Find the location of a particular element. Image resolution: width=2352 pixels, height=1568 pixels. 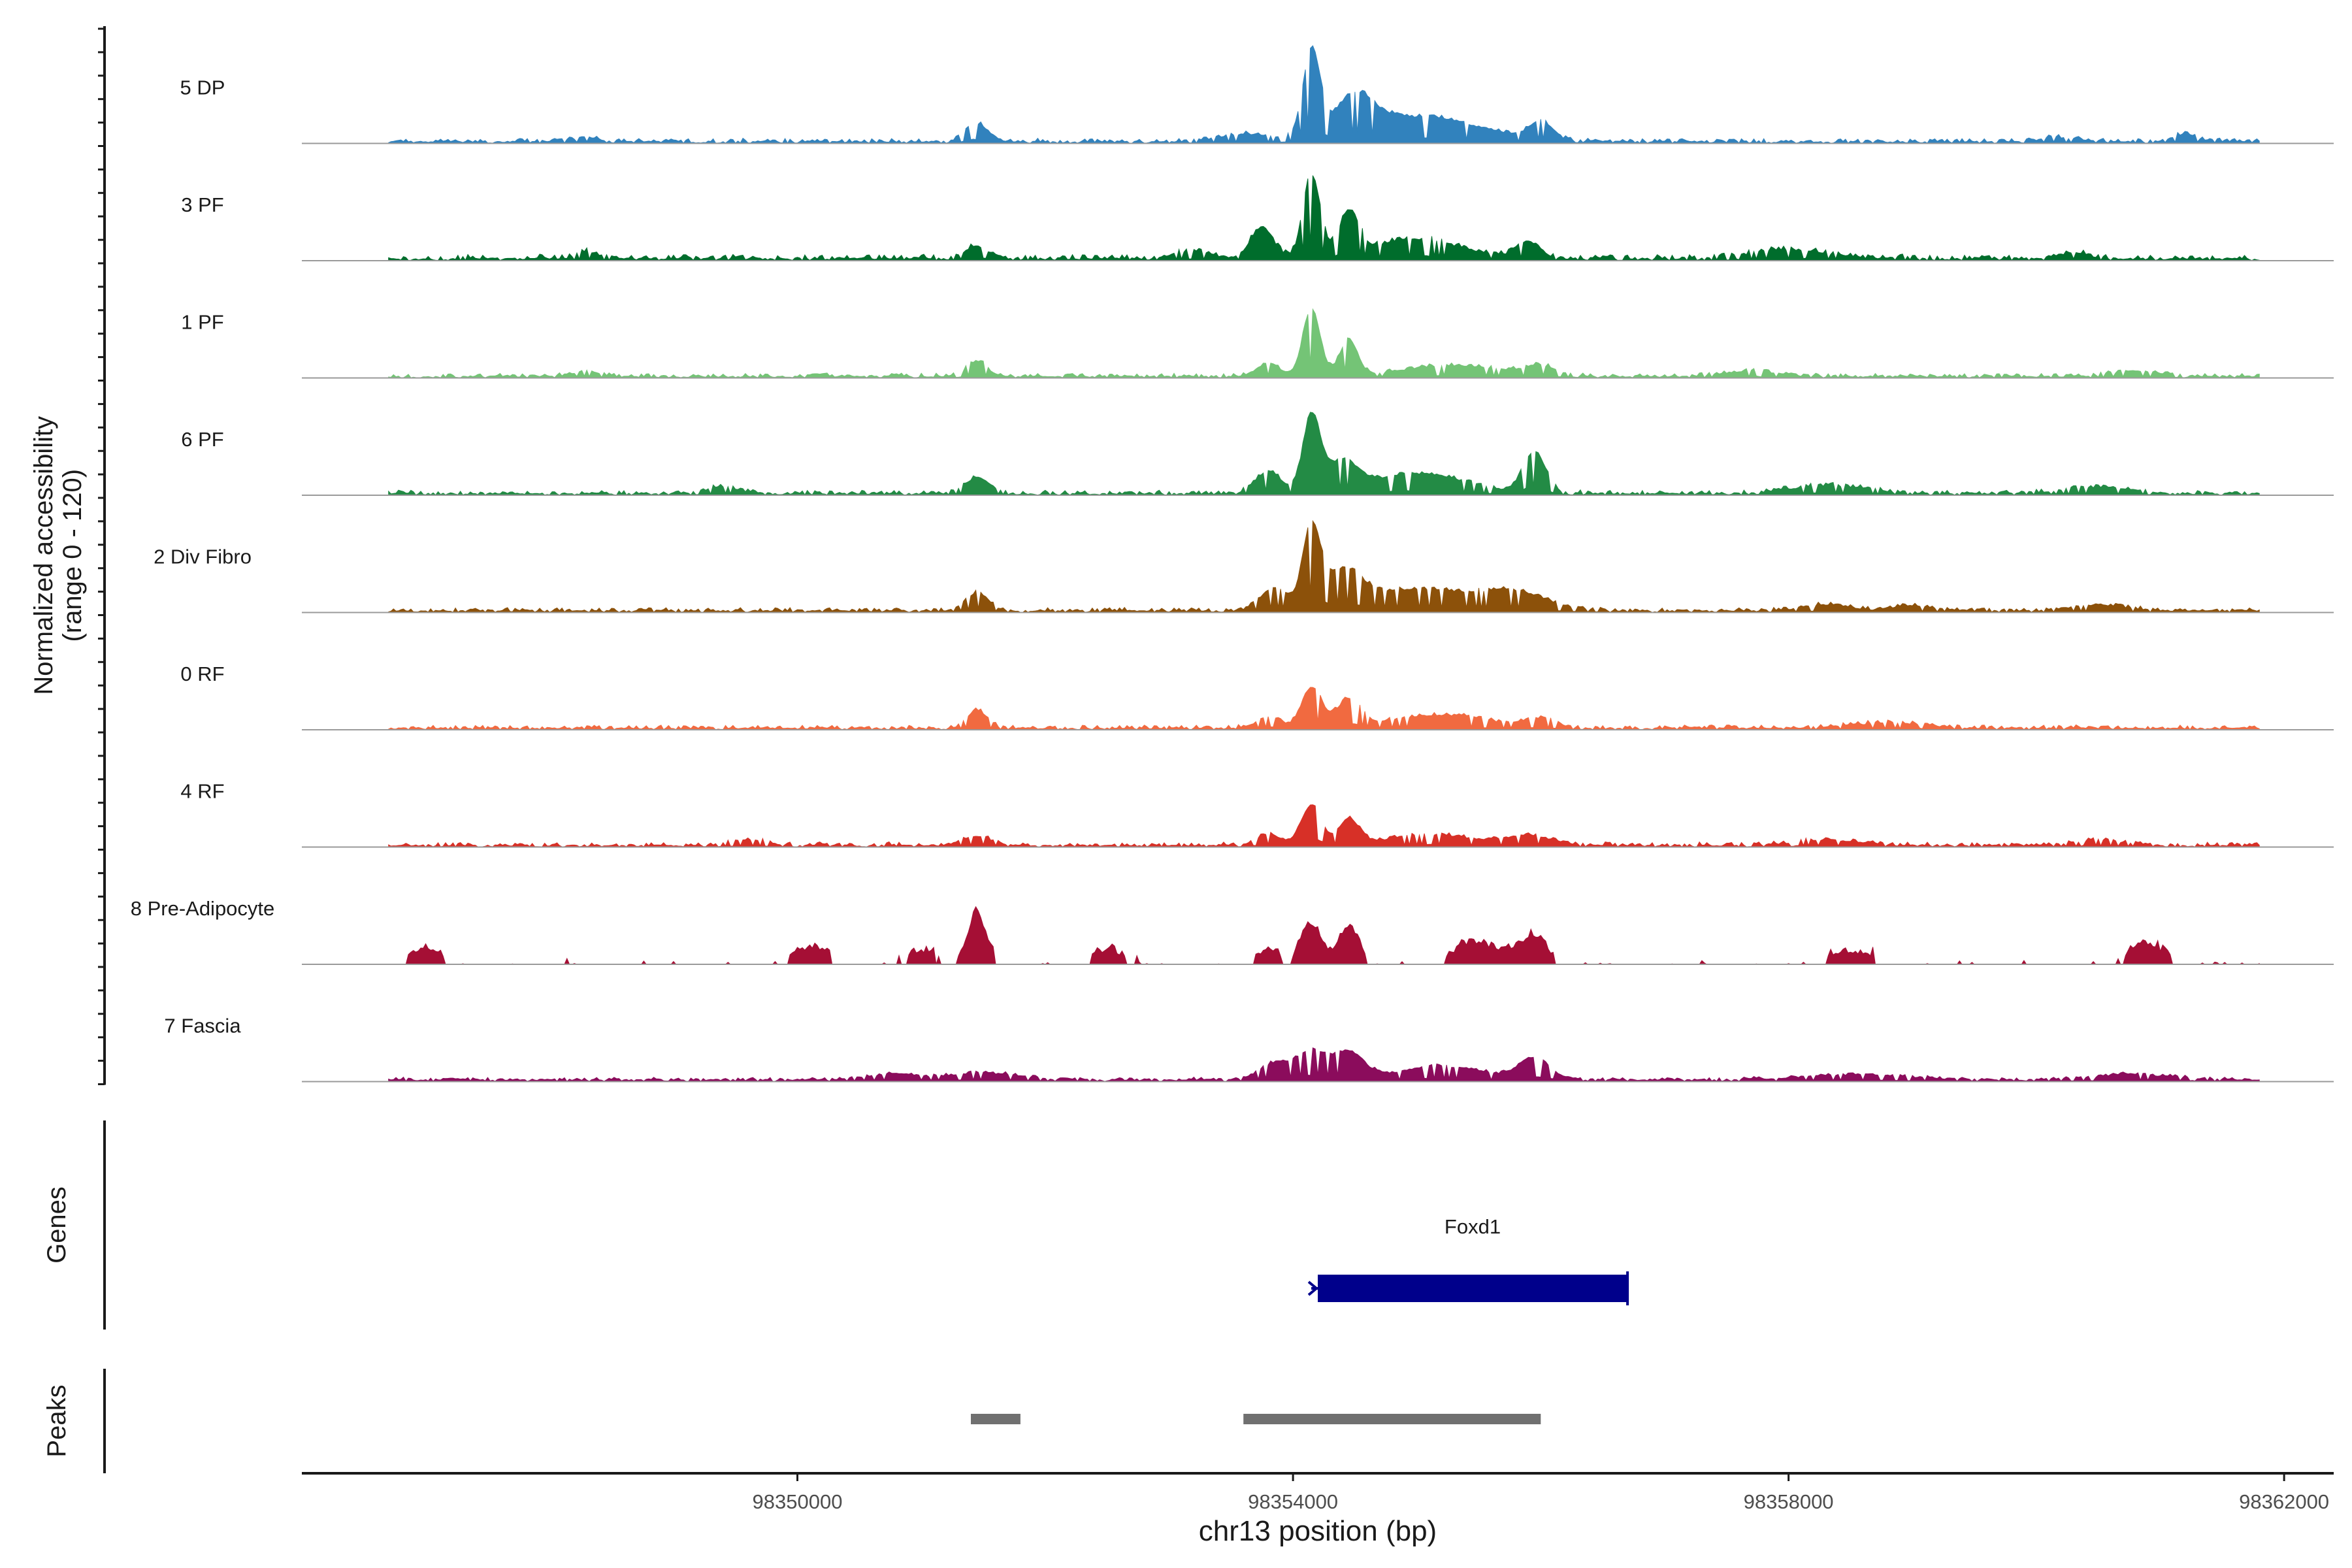

x-tick-label: 98350000 is located at coordinates (798, 1501).